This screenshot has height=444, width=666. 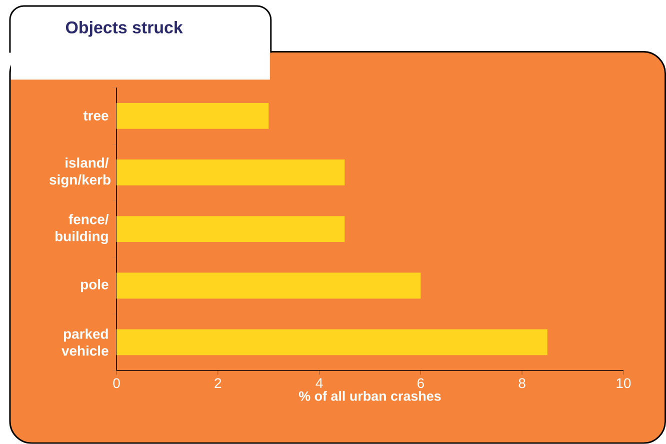 What do you see at coordinates (85, 342) in the screenshot?
I see `y-tick-label: parked vehicle` at bounding box center [85, 342].